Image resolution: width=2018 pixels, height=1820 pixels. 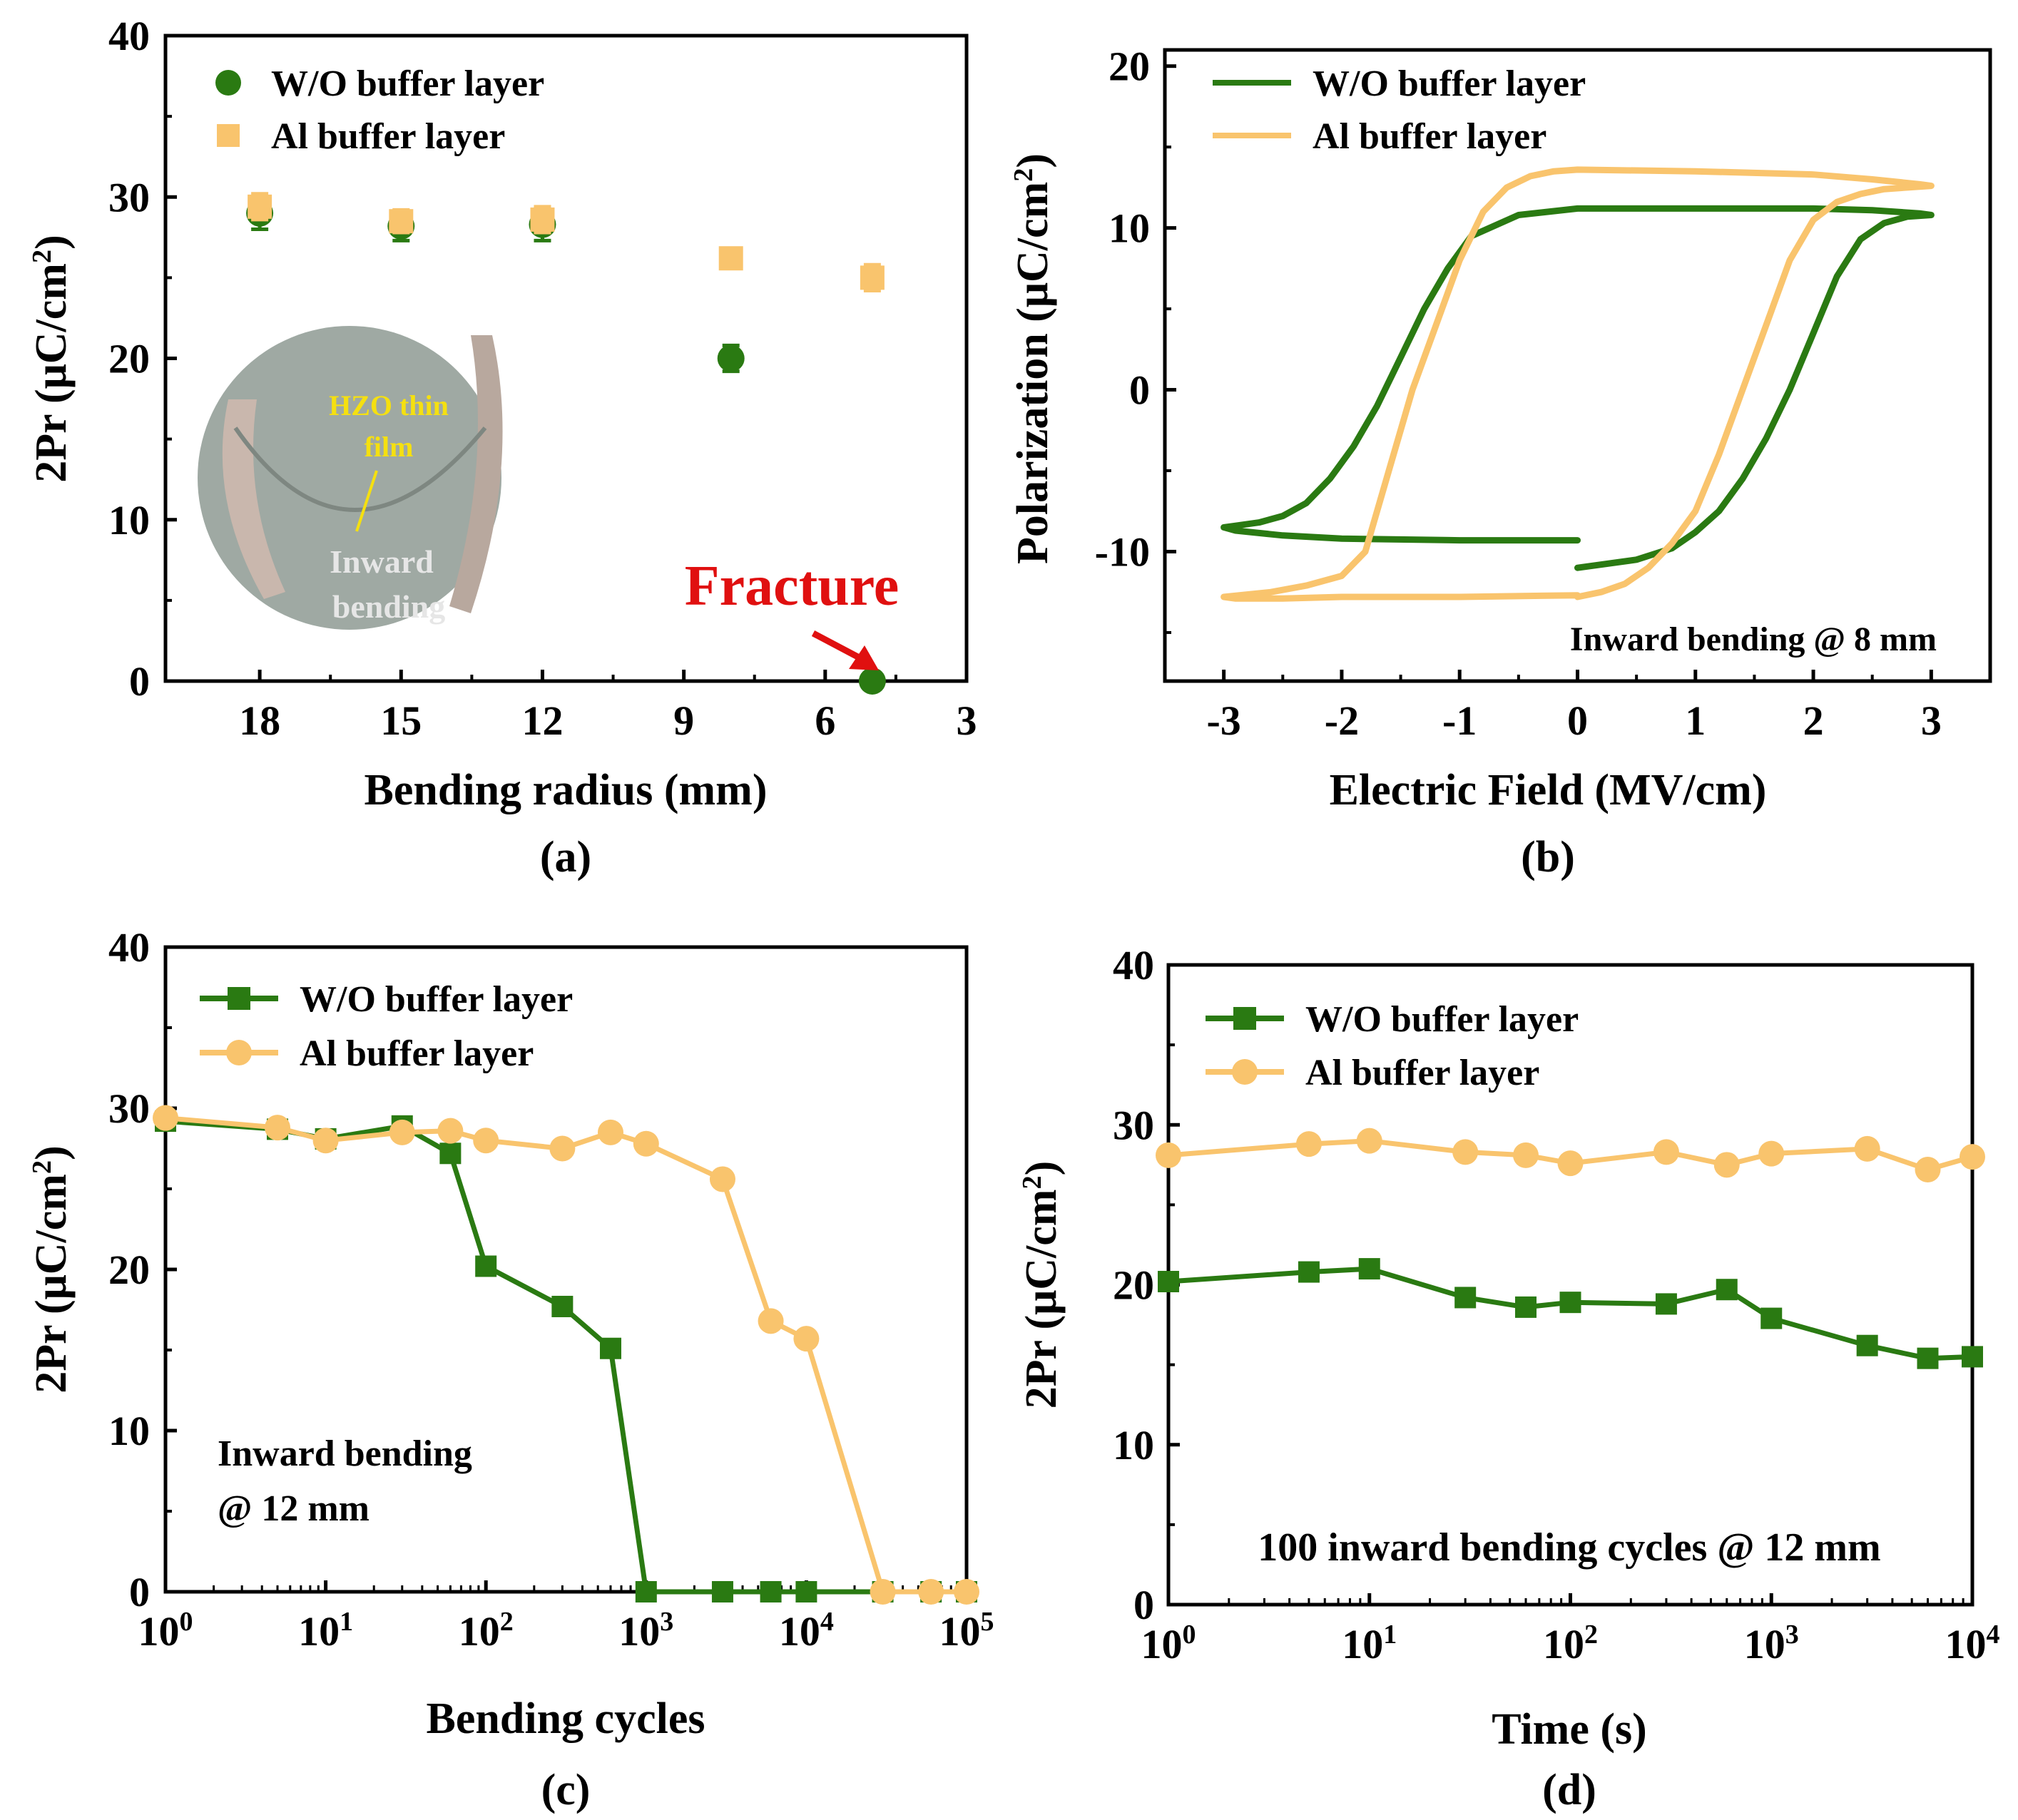 What do you see at coordinates (1771, 1643) in the screenshot?
I see `x-tick-label: 10³` at bounding box center [1771, 1643].